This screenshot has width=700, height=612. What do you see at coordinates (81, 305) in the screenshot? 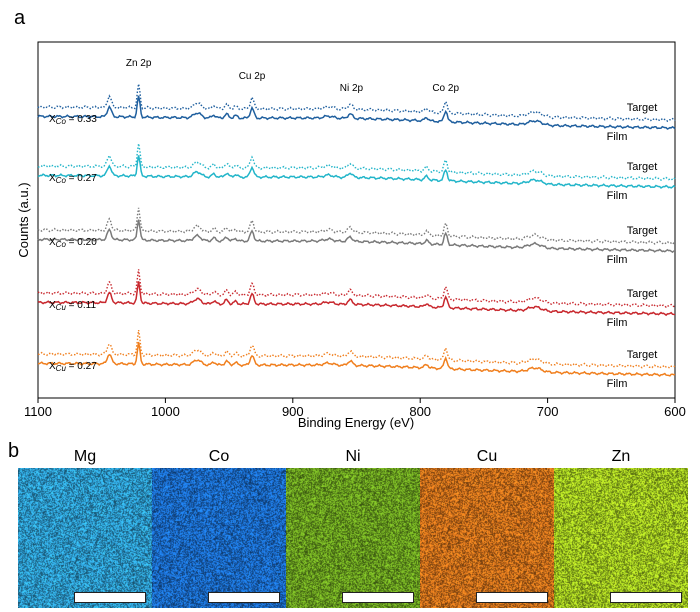
I see `composition-value: = 0.11` at bounding box center [81, 305].